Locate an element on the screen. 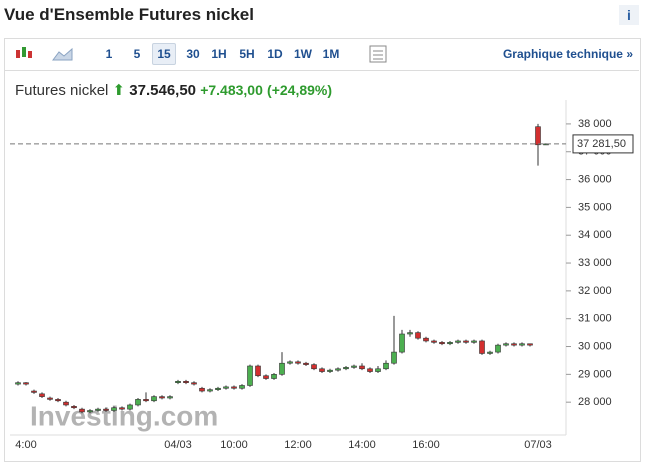 The height and width of the screenshot is (465, 645). candle-icon is located at coordinates (24, 54).